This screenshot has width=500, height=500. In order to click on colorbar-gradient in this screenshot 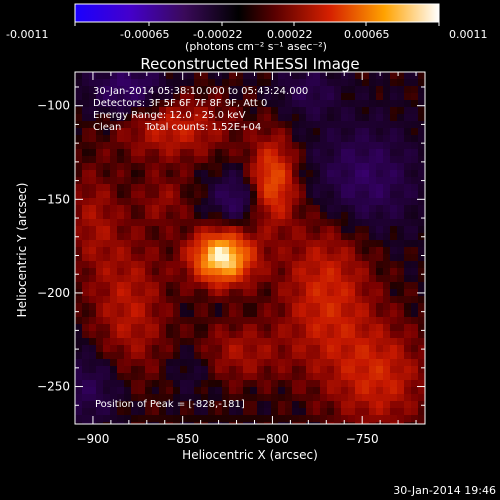, I will do `click(257, 13)`.